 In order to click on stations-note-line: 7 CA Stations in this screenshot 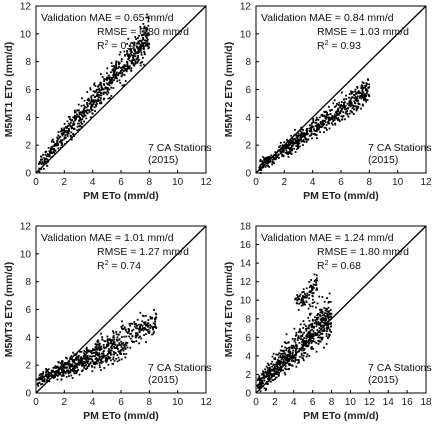, I will do `click(180, 368)`.